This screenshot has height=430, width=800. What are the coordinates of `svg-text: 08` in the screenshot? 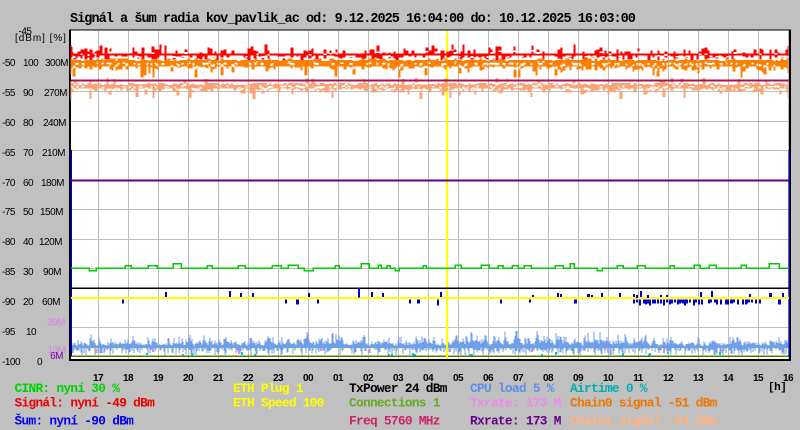 It's located at (548, 378).